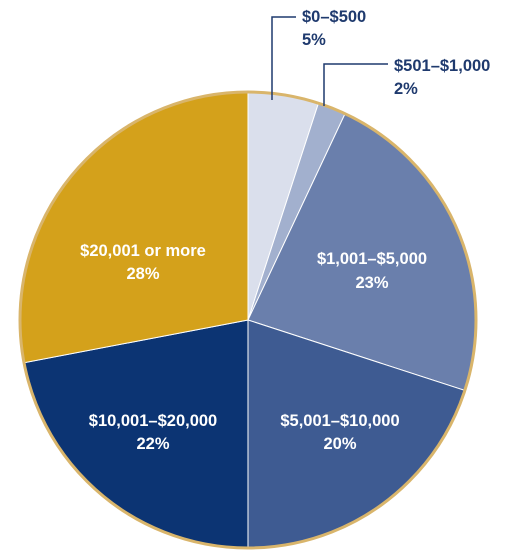  I want to click on callout-leaders, so click(329, 61).